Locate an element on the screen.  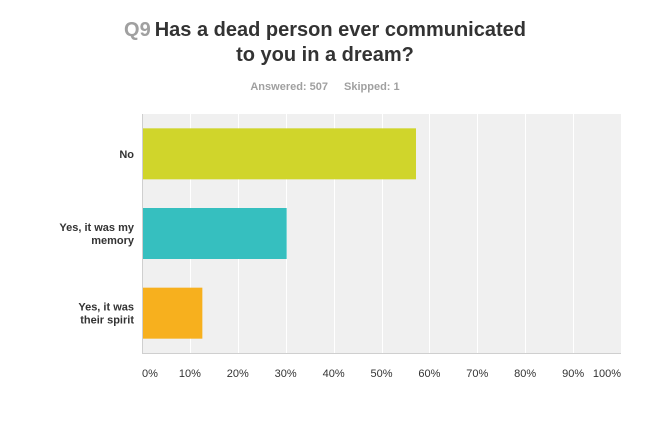
question-number: Q9 is located at coordinates (137, 30).